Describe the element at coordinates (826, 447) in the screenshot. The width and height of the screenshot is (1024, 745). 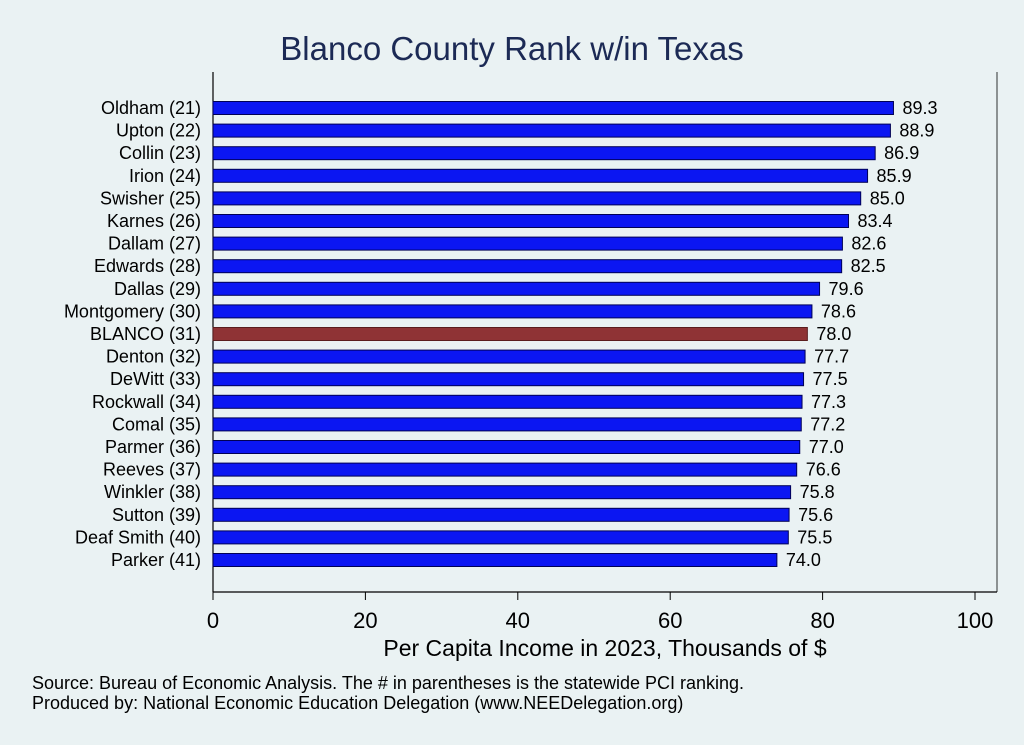
I see `value-label: 77.0` at that location.